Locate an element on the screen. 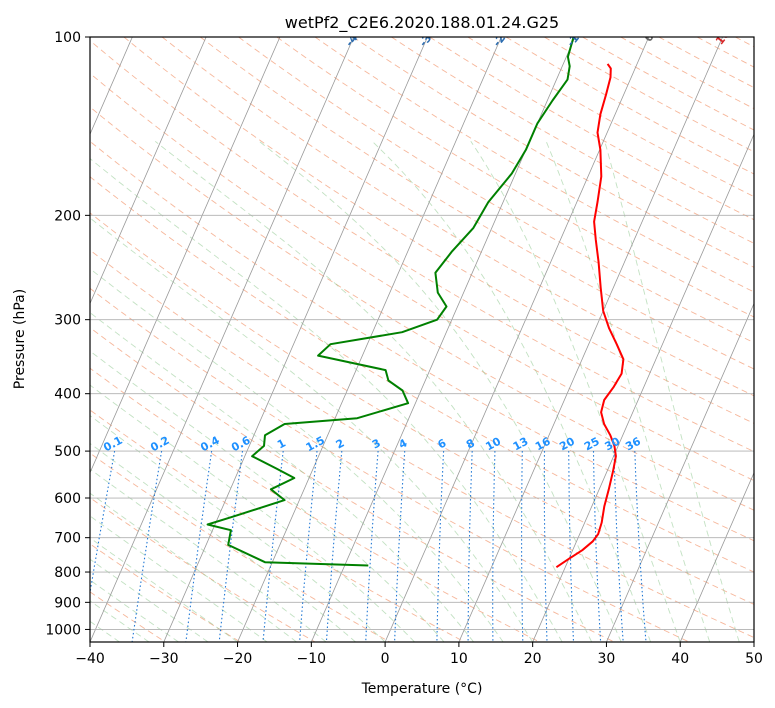 The width and height of the screenshot is (775, 708). x-tick-label: 20 is located at coordinates (533, 659).